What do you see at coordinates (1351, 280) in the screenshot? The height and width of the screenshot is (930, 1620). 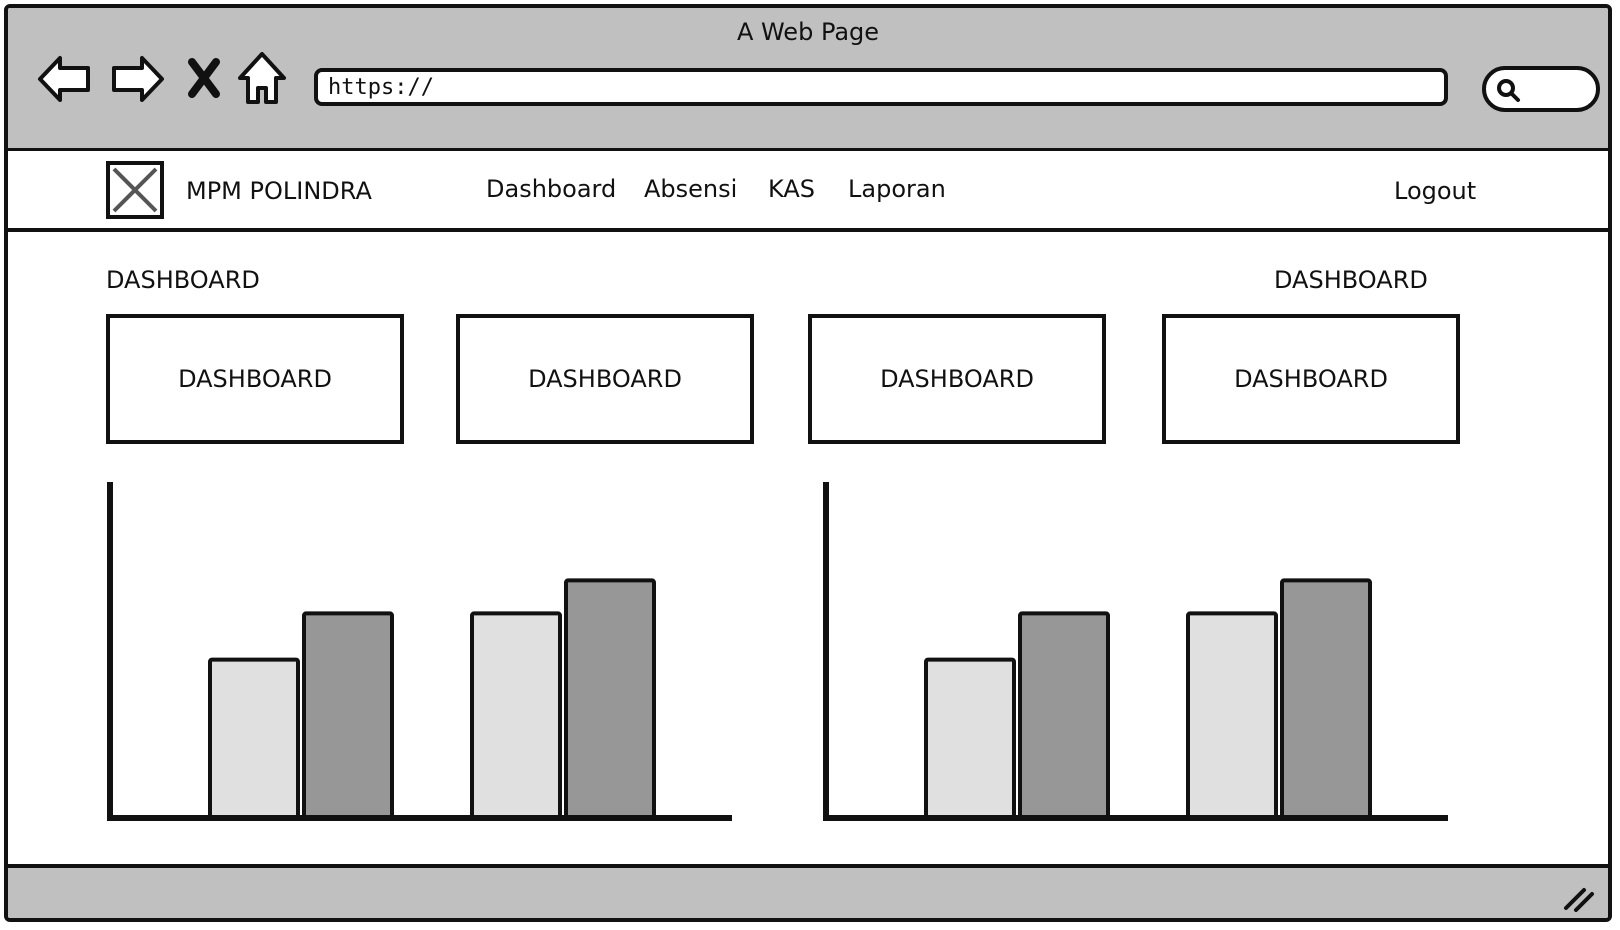 I see `section-title-right: DASHBOARD` at bounding box center [1351, 280].